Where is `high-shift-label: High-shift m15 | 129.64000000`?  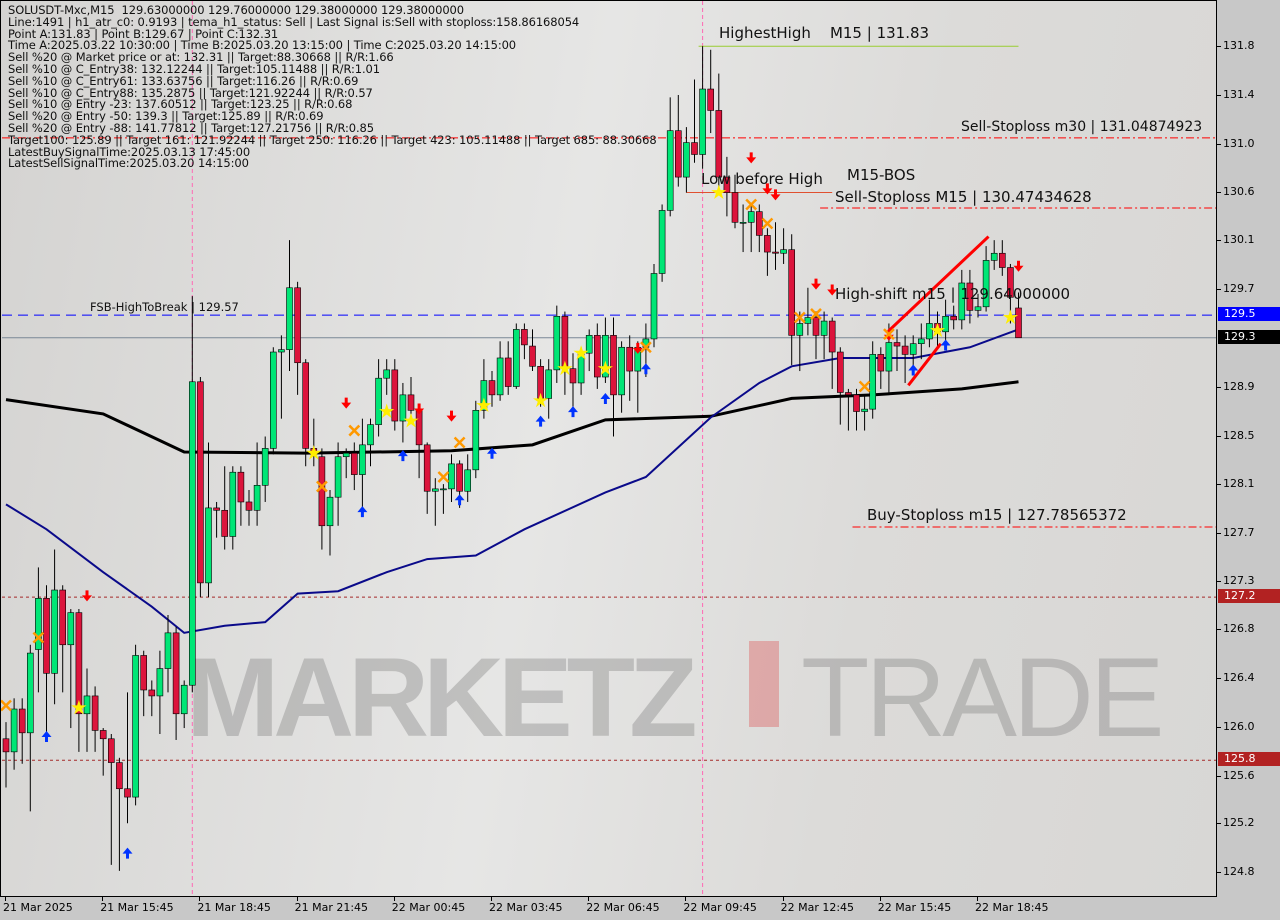
high-shift-label: High-shift m15 | 129.64000000 is located at coordinates (953, 294).